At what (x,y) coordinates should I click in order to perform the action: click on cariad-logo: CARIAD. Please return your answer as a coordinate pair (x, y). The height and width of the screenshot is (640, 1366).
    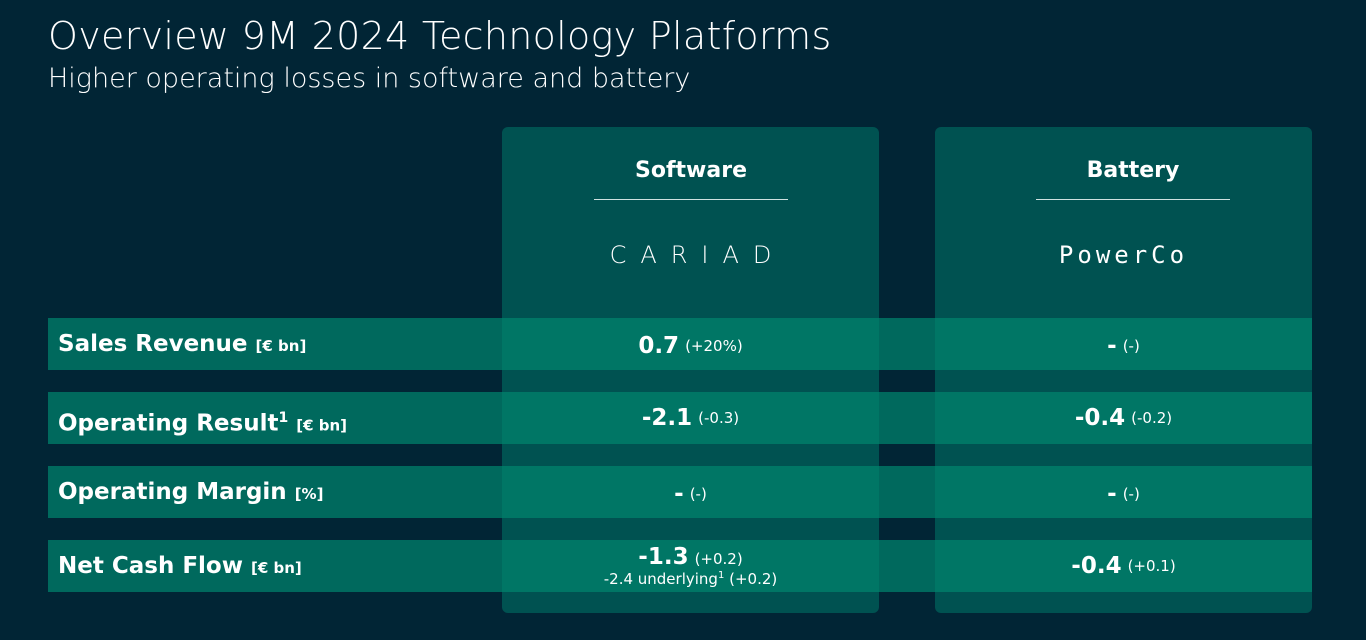
    Looking at the image, I should click on (697, 255).